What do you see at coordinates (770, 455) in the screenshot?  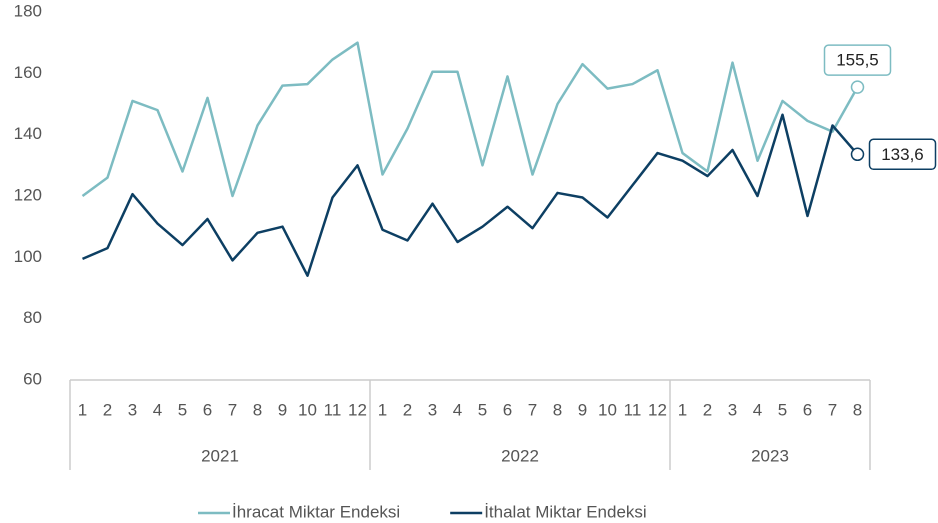 I see `x-group-label: 2023` at bounding box center [770, 455].